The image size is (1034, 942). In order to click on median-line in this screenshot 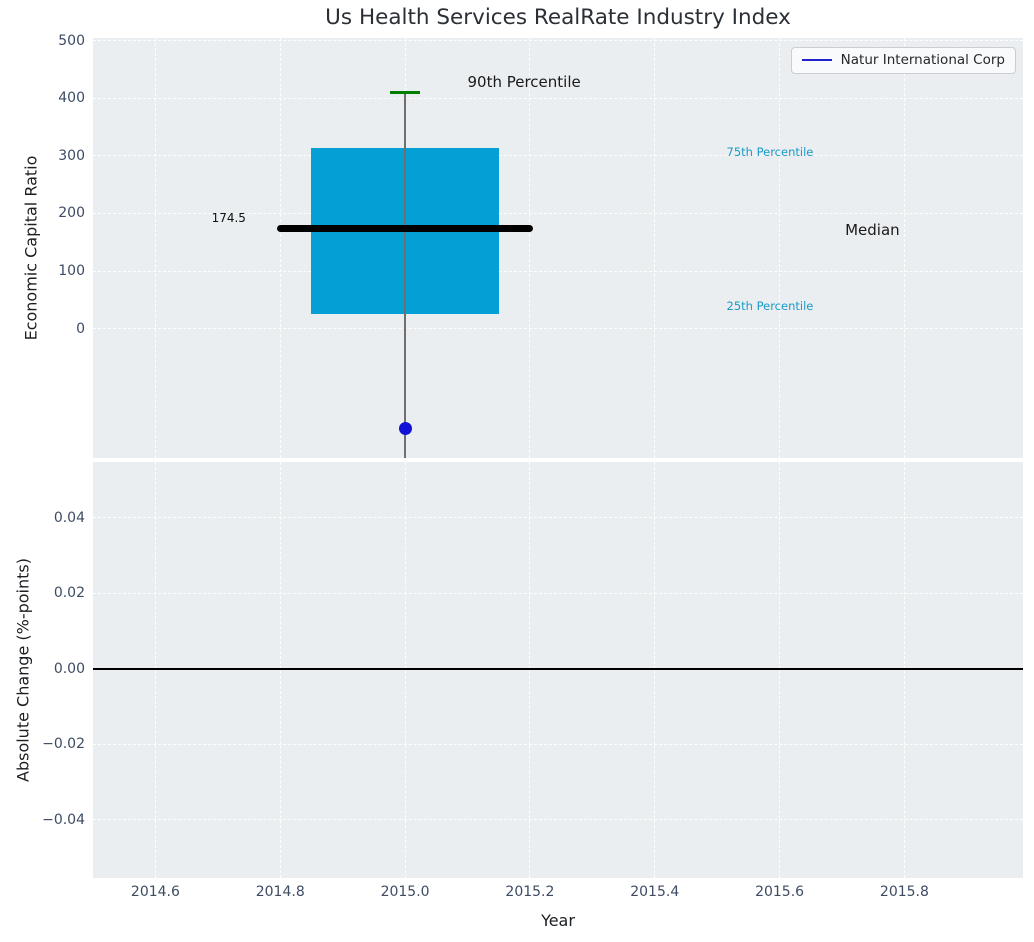, I will do `click(405, 228)`.